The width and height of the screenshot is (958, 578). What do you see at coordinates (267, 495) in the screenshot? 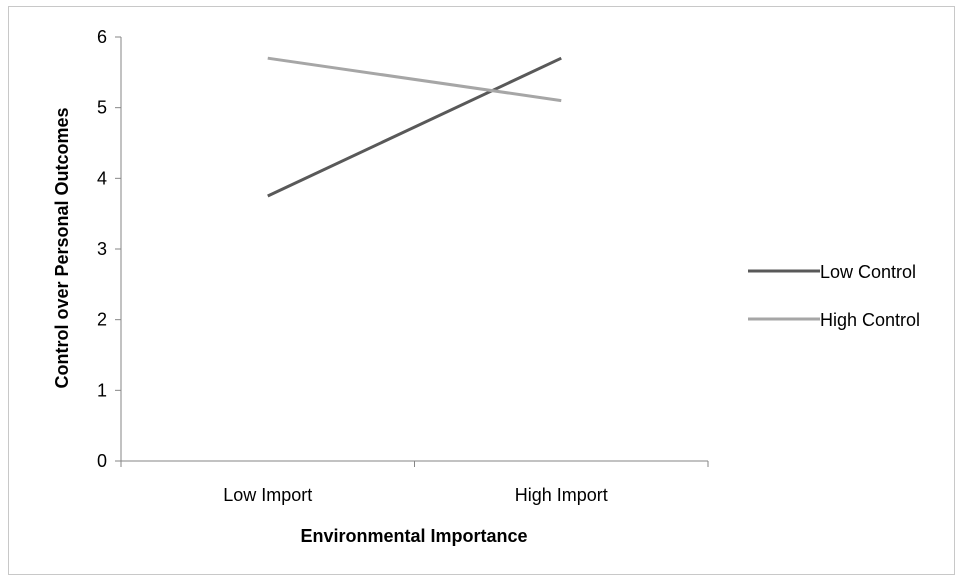
I see `x-tick-label: Low Import` at bounding box center [267, 495].